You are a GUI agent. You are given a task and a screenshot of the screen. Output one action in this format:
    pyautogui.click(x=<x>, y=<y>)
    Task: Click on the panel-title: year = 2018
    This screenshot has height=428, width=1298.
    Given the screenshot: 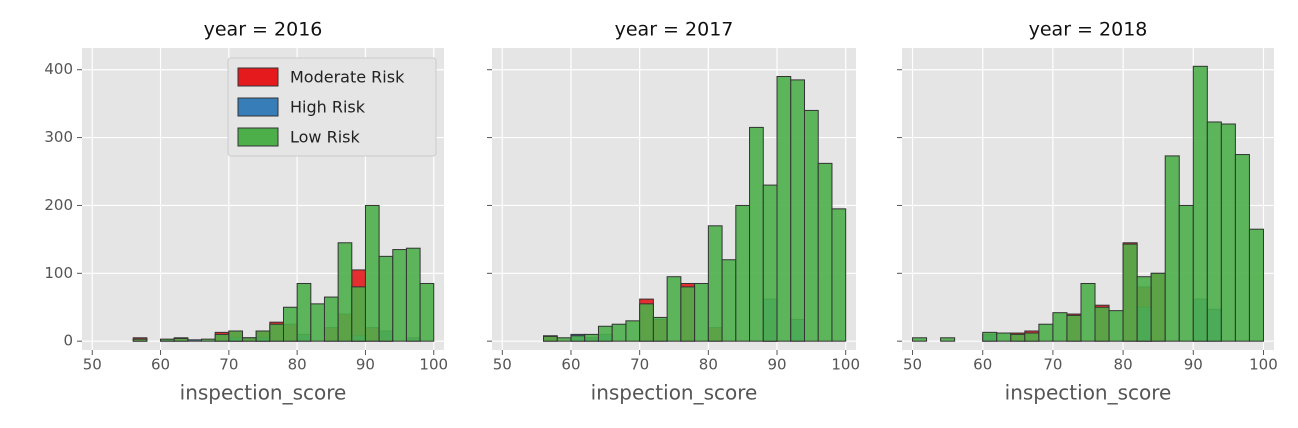 What is the action you would take?
    pyautogui.click(x=1088, y=30)
    